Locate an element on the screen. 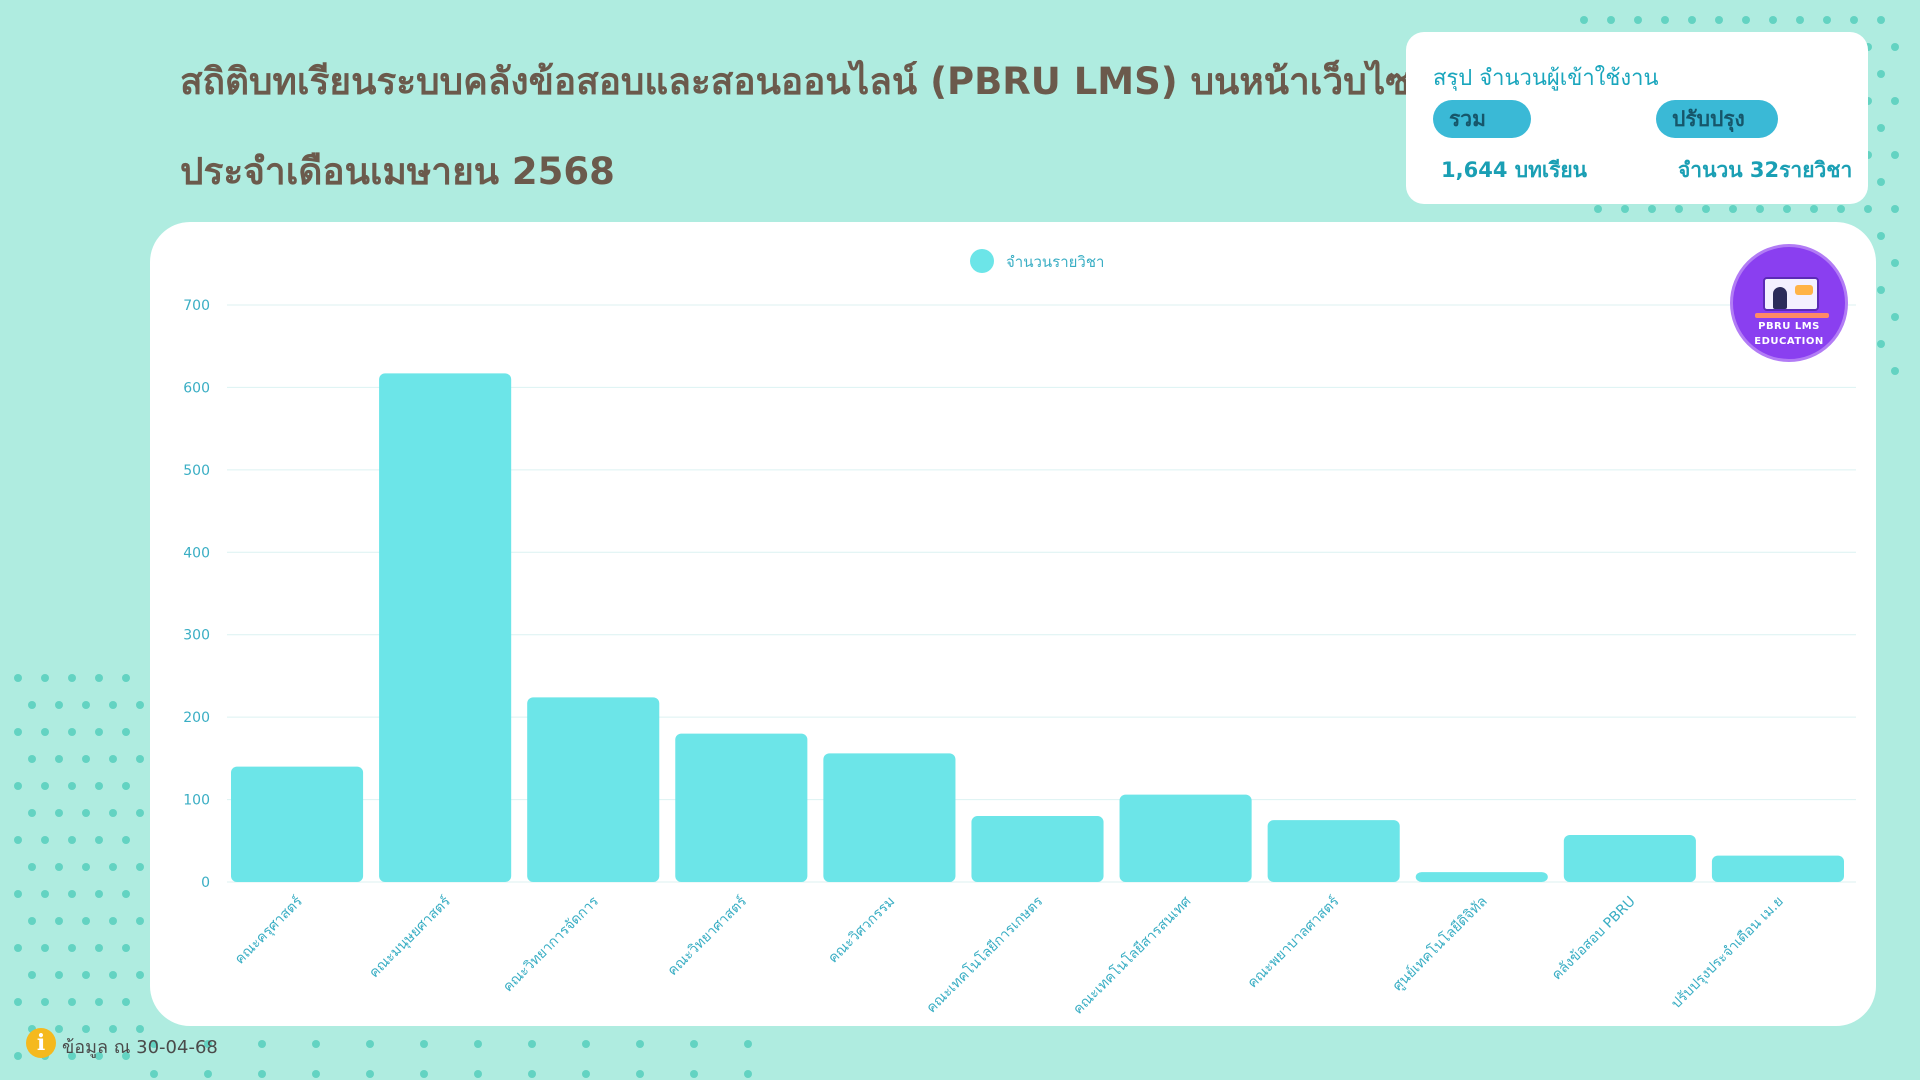 This screenshot has width=1920, height=1080. legend-label: จำนวนรายวิชา is located at coordinates (1055, 262).